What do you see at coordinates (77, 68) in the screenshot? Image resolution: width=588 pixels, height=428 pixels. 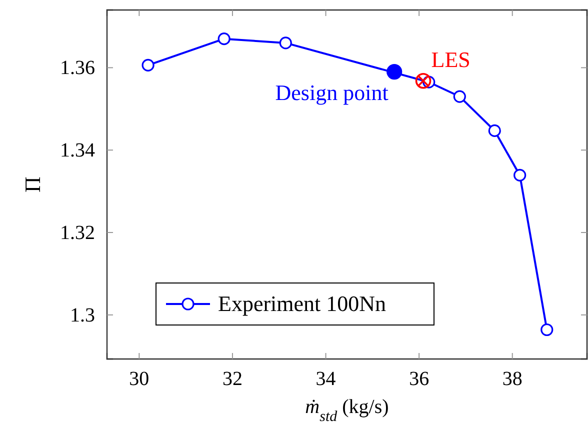 I see `y-tick-label: 1.36` at bounding box center [77, 68].